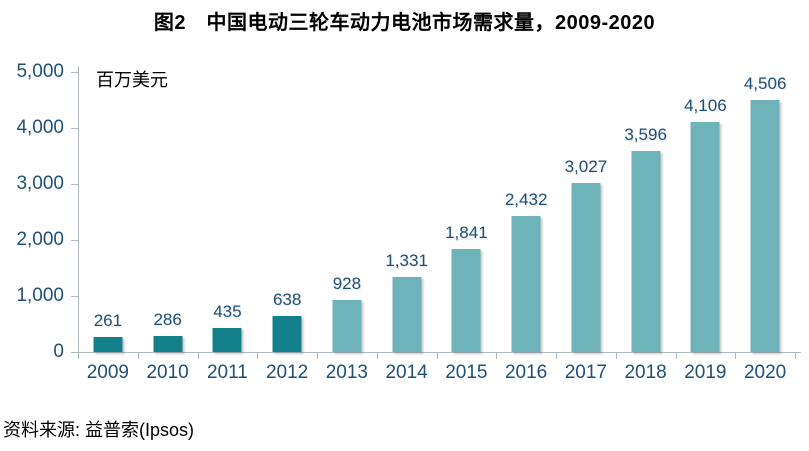  Describe the element at coordinates (526, 283) in the screenshot. I see `bar-2016` at that location.